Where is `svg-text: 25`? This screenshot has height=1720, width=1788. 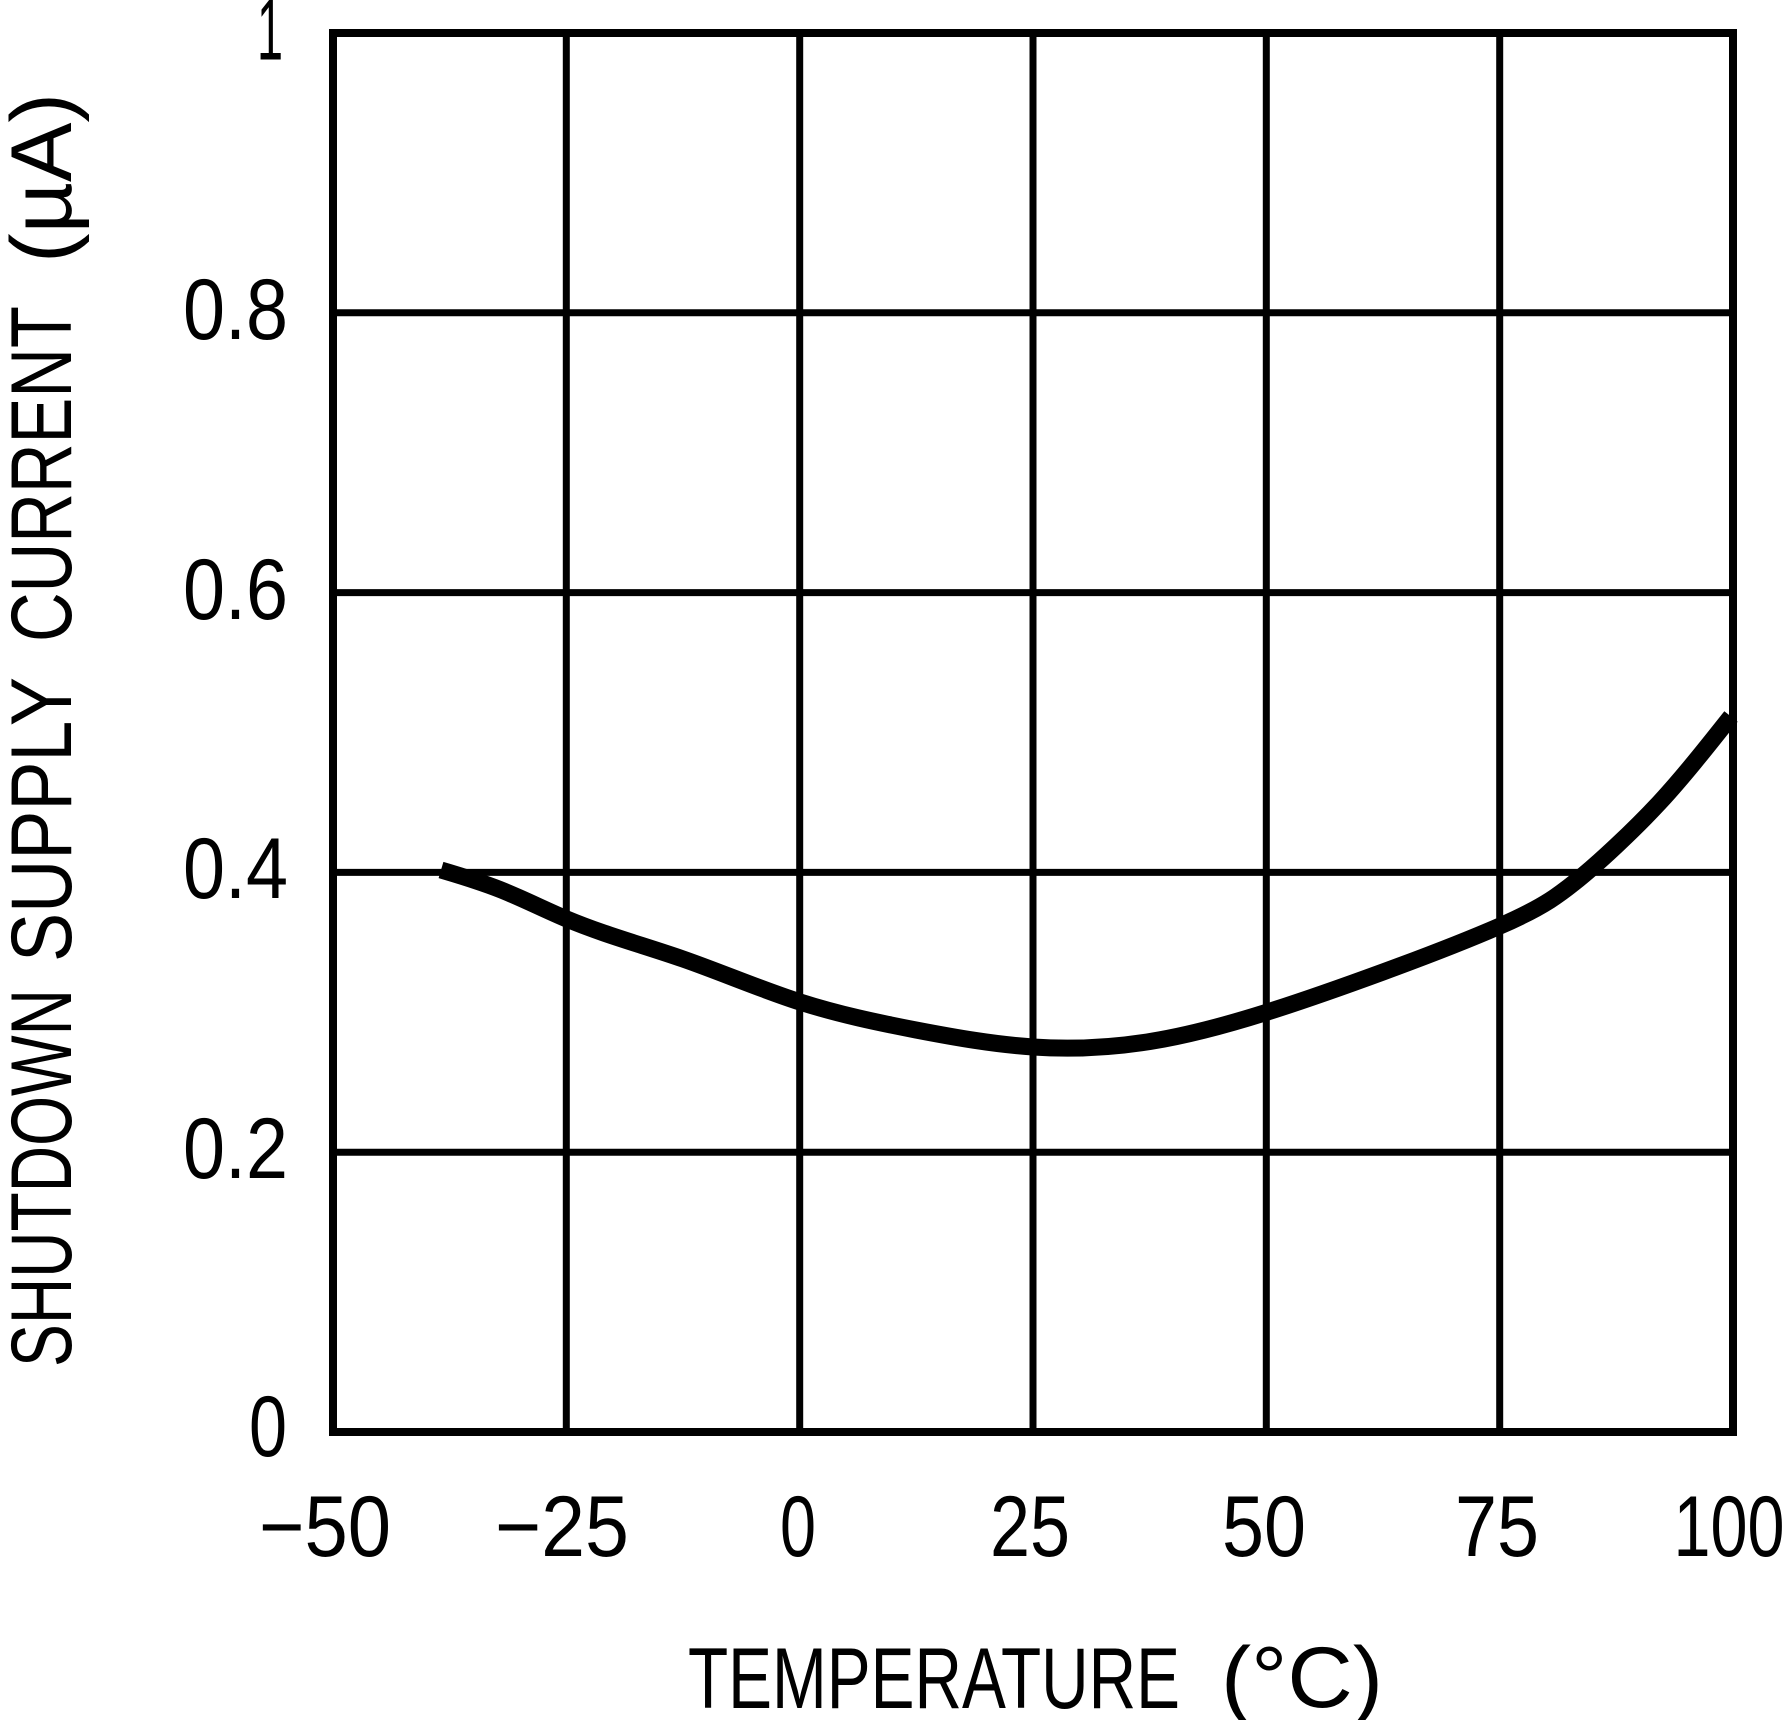 svg-text: 25 is located at coordinates (1030, 1527).